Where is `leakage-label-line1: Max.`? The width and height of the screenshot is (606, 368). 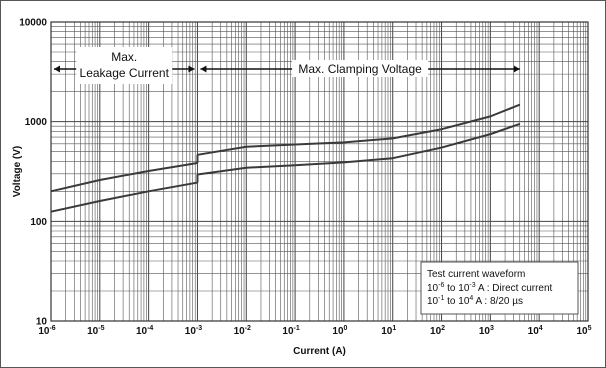
leakage-label-line1: Max. is located at coordinates (124, 57).